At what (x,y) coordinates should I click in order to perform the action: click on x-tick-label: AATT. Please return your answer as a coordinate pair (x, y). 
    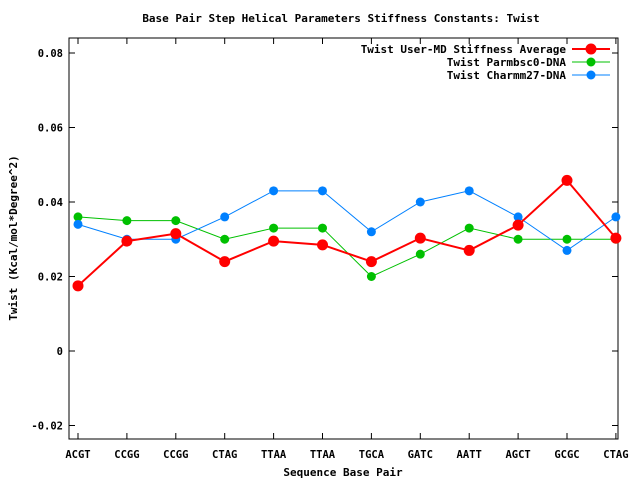
    Looking at the image, I should click on (469, 455).